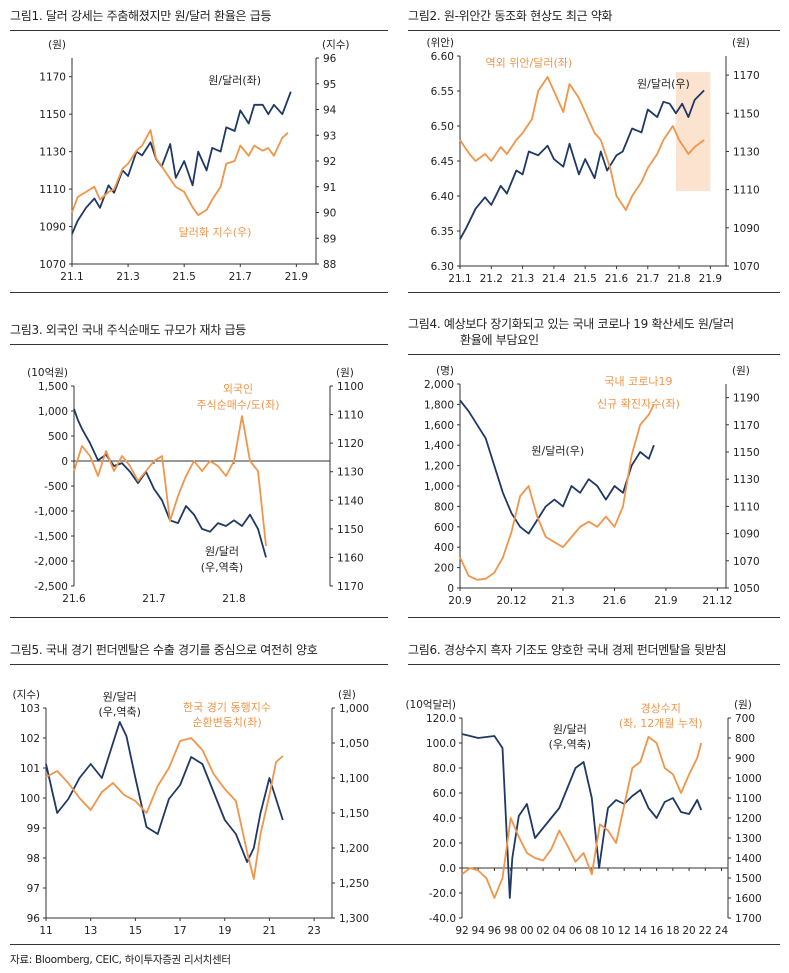 The width and height of the screenshot is (789, 973). Describe the element at coordinates (33, 829) in the screenshot. I see `left-tick-label: 99` at that location.